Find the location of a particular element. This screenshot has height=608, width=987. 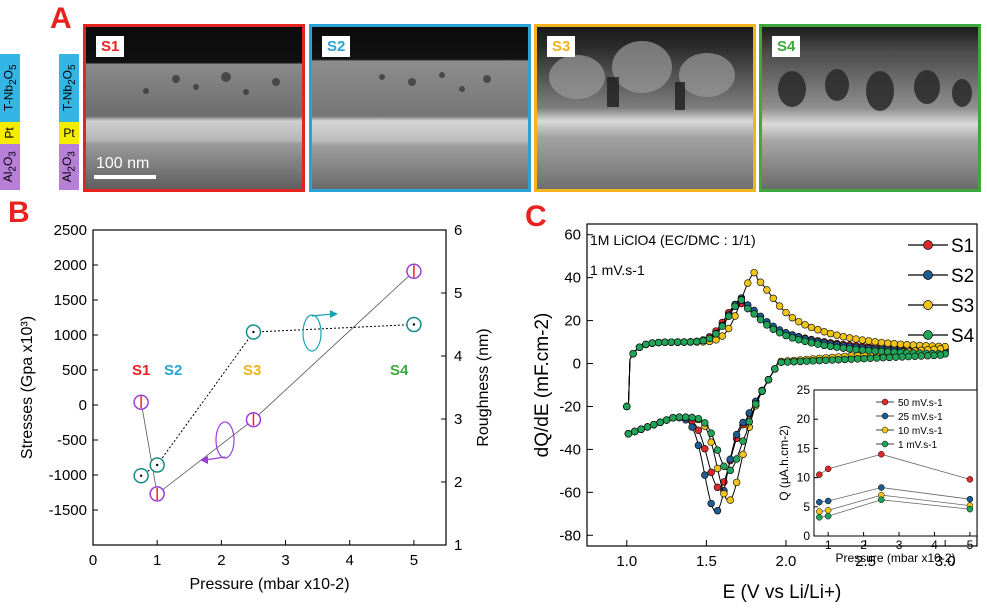

y-tick-label: 1500 is located at coordinates (70, 300).